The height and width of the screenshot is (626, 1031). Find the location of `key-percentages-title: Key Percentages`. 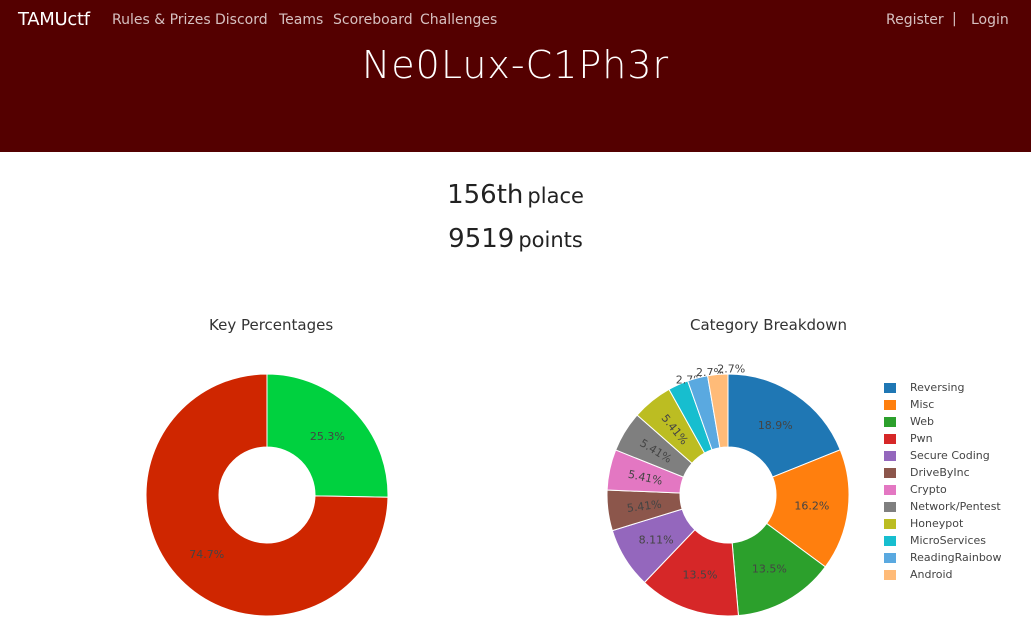

key-percentages-title: Key Percentages is located at coordinates (271, 325).